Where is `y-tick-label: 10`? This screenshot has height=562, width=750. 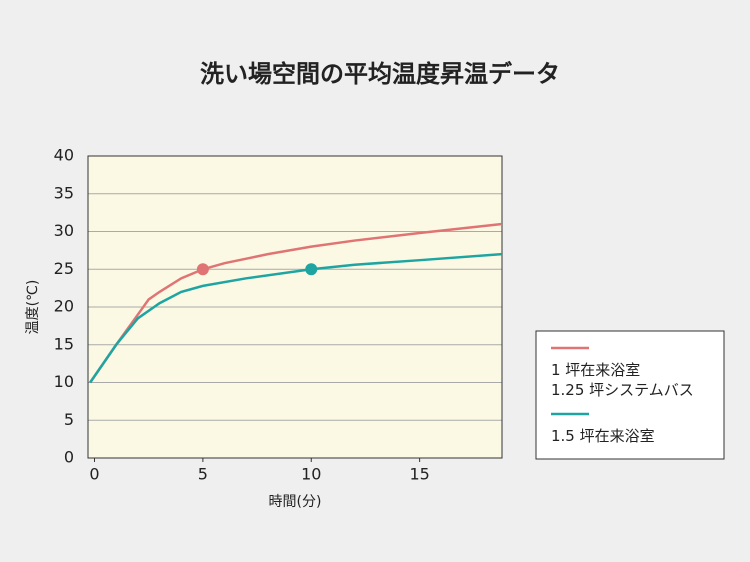
y-tick-label: 10 is located at coordinates (64, 381).